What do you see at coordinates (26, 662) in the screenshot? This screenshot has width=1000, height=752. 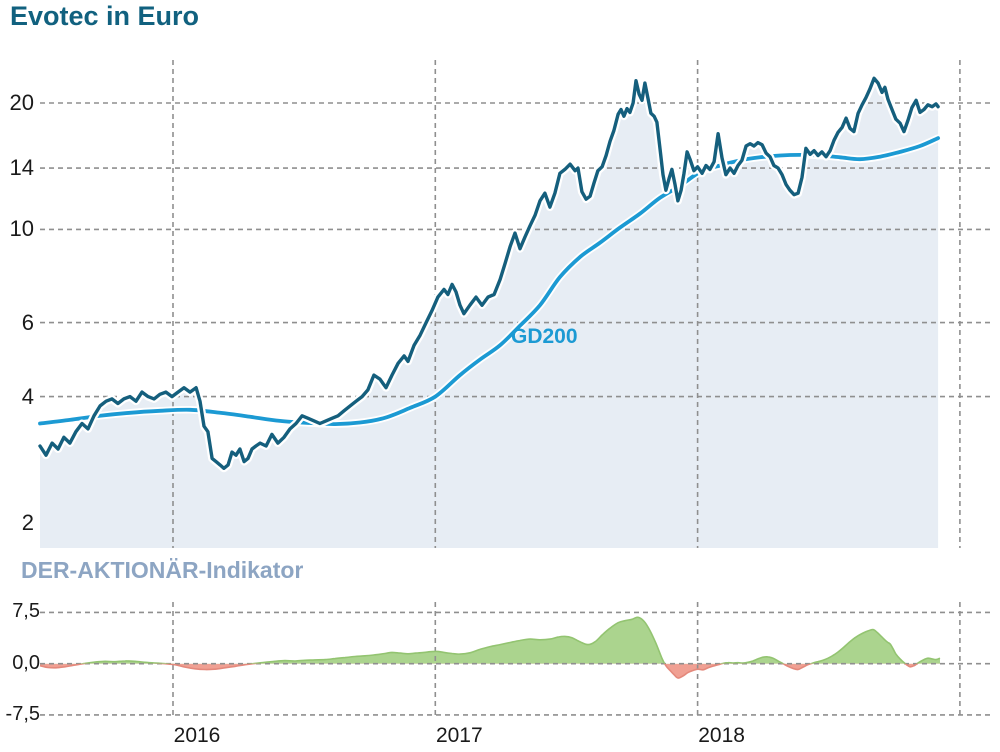 I see `indicator-y-tick-0,0: 0,0` at bounding box center [26, 662].